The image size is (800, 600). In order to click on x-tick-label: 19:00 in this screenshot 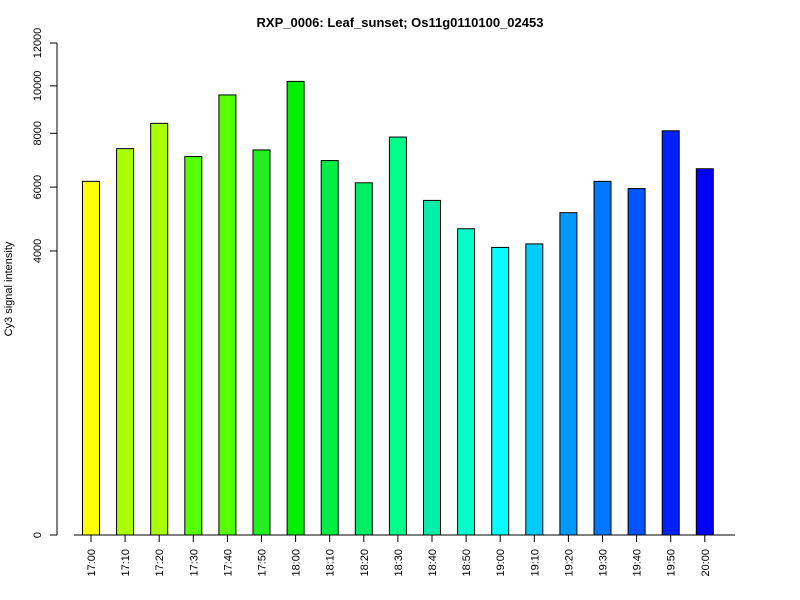, I will do `click(501, 563)`.